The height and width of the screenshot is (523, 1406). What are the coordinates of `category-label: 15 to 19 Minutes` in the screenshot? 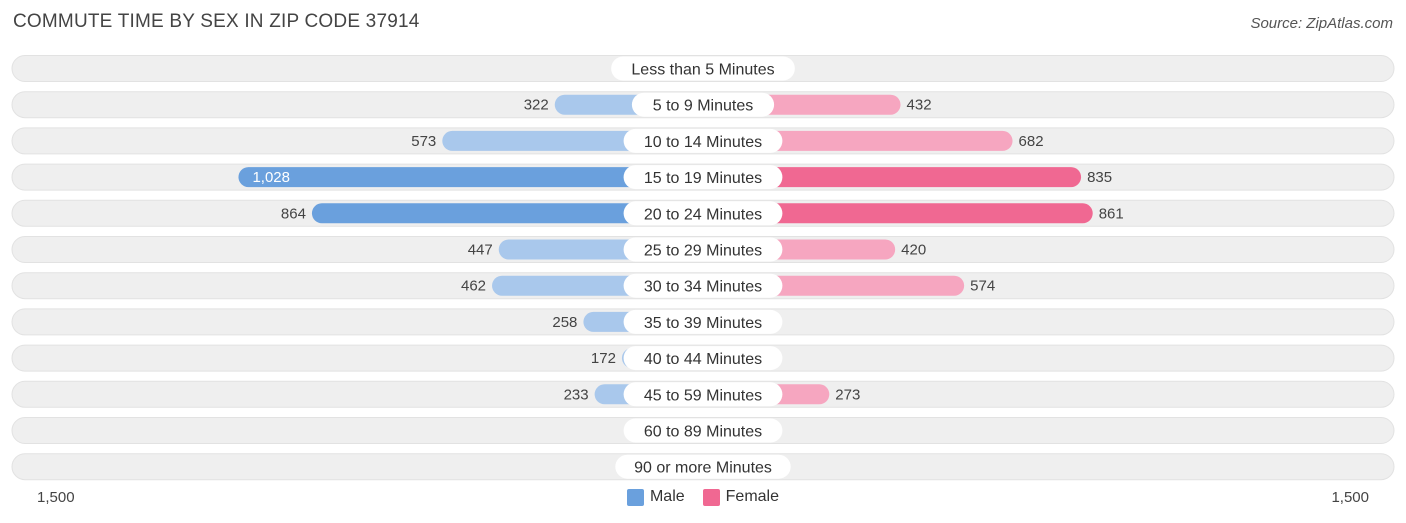 It's located at (703, 178).